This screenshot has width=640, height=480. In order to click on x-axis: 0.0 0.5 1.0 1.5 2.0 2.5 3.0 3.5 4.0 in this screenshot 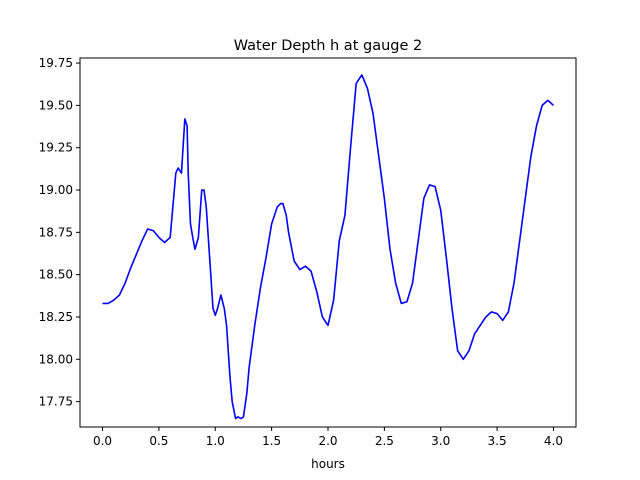, I will do `click(328, 437)`.